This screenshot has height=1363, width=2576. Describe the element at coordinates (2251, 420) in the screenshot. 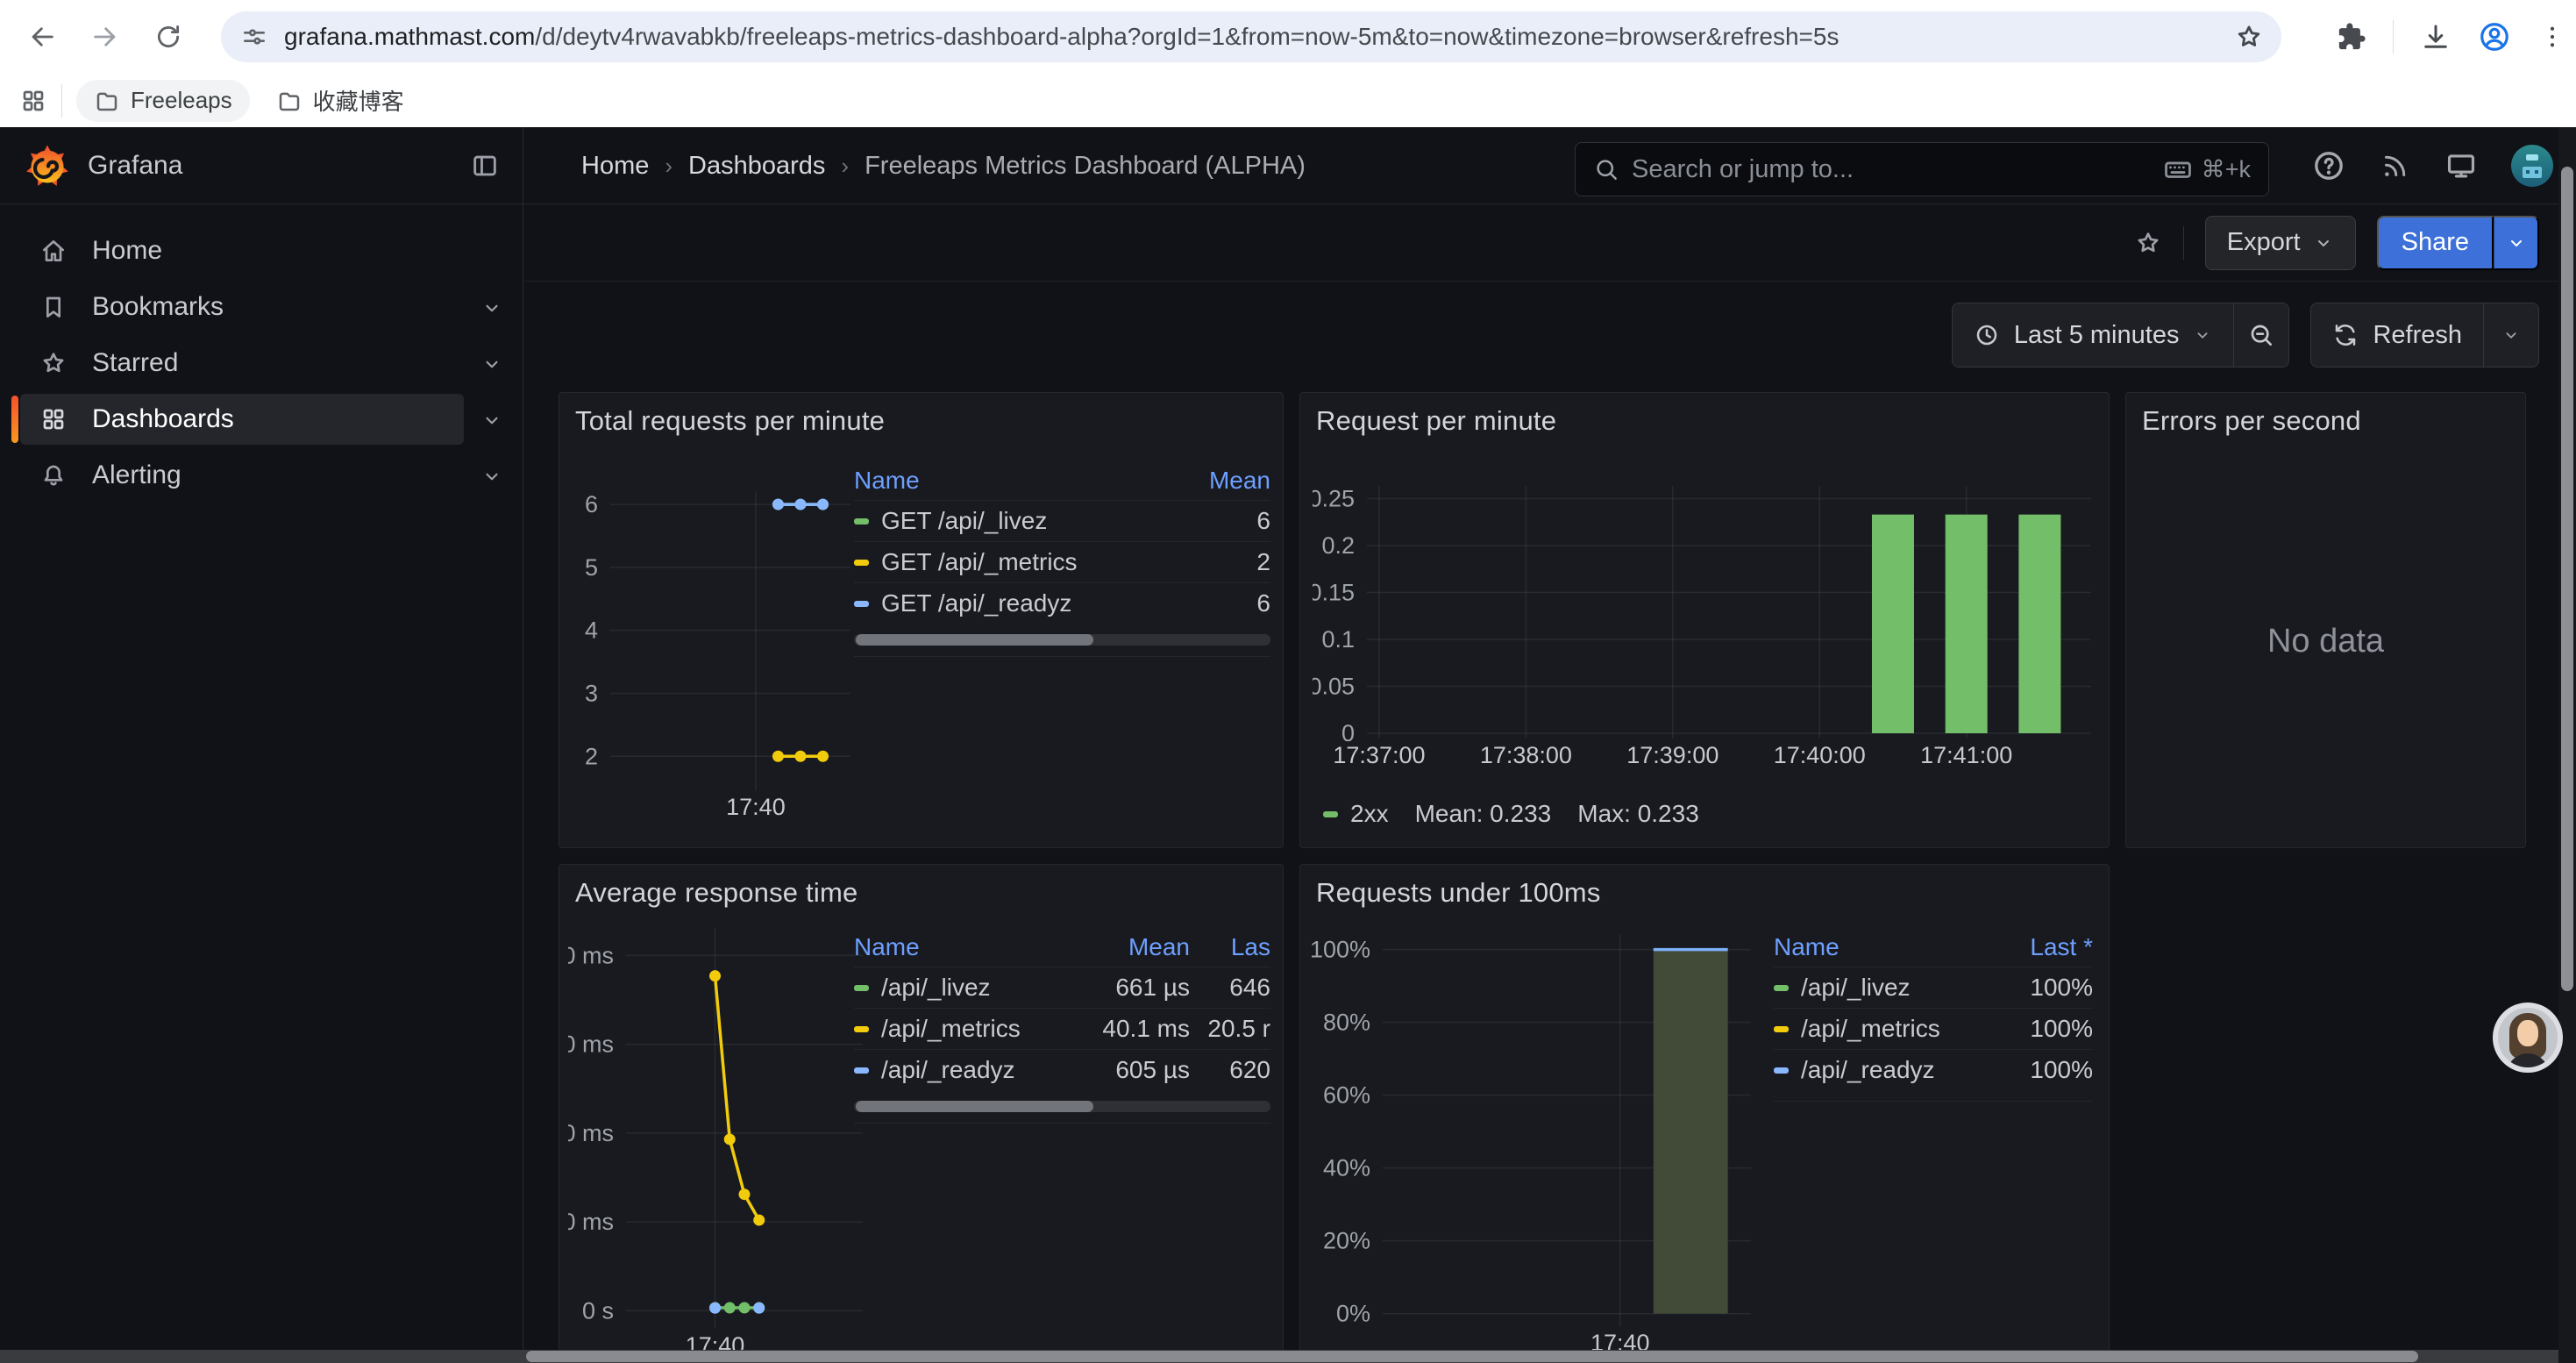

I see `panel-title: Errors per second` at that location.